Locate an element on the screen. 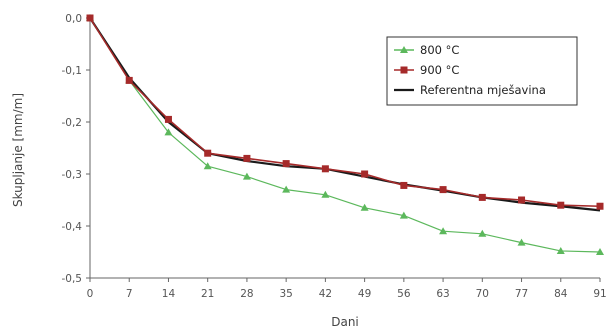 This screenshot has width=609, height=331. y-tick-label: -0,4 is located at coordinates (72, 227).